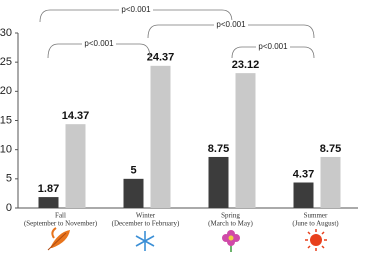 The image size is (366, 256). What do you see at coordinates (48, 189) in the screenshot?
I see `value-label: 1.87` at bounding box center [48, 189].